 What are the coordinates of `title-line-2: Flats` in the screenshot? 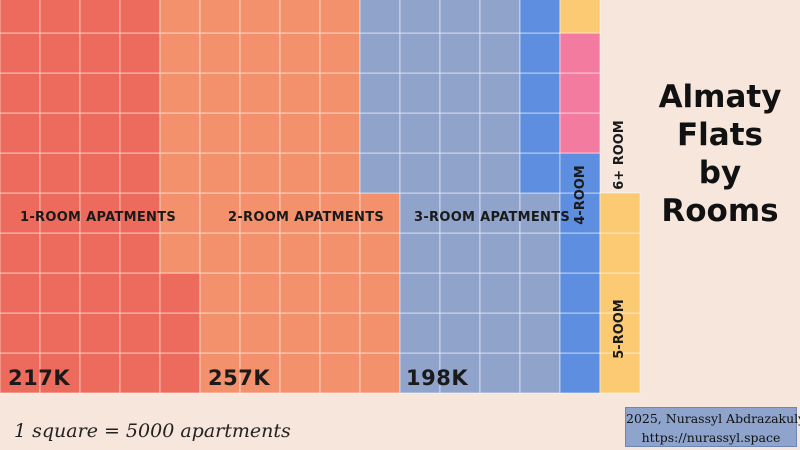 It's located at (720, 135).